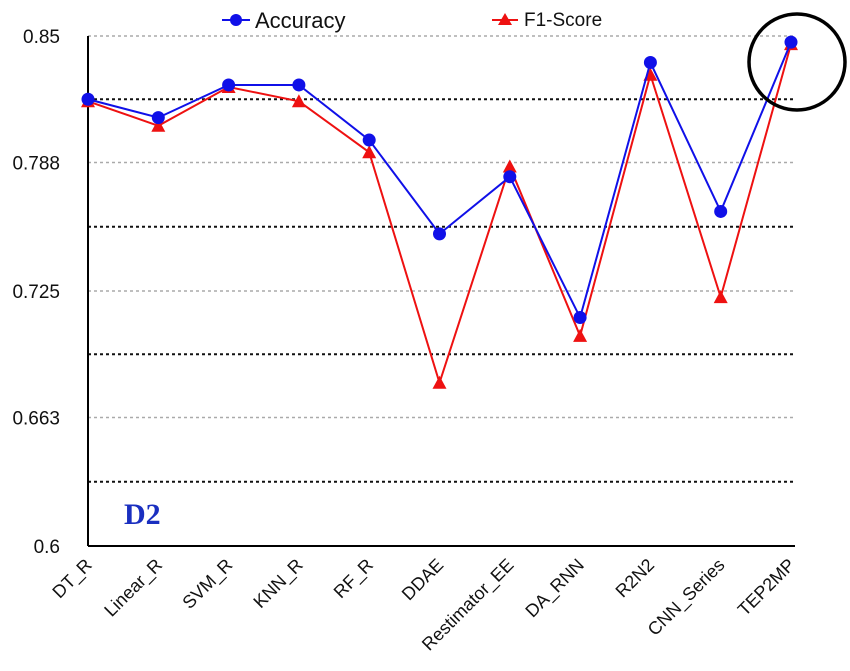 This screenshot has height=671, width=850. Describe the element at coordinates (278, 584) in the screenshot. I see `x-tick-label: KNN_R` at that location.